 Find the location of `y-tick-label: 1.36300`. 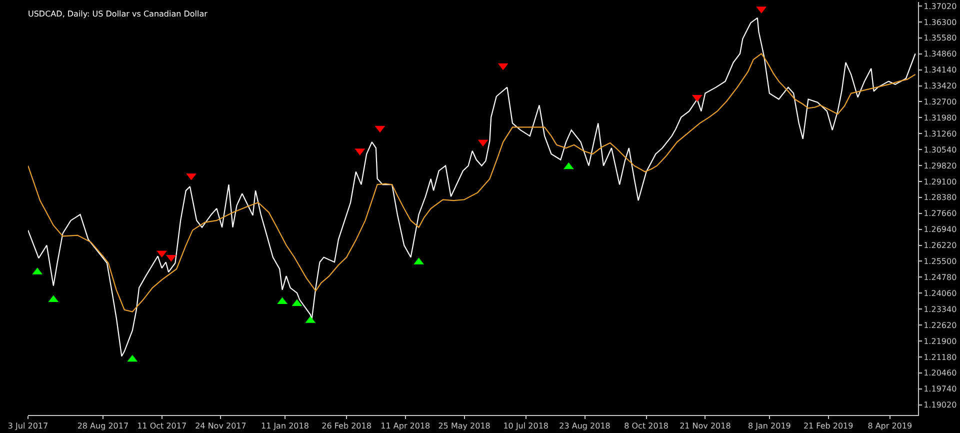

y-tick-label: 1.36300 is located at coordinates (940, 22).